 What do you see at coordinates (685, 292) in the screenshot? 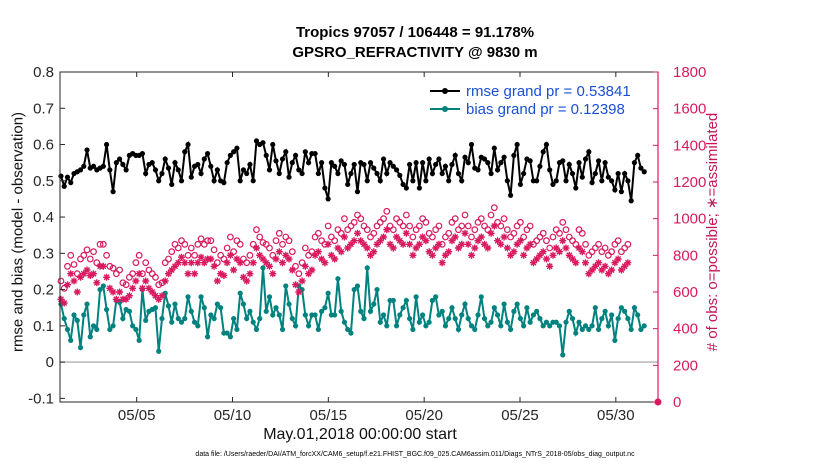
I see `y2-tick-label: 600` at bounding box center [685, 292].